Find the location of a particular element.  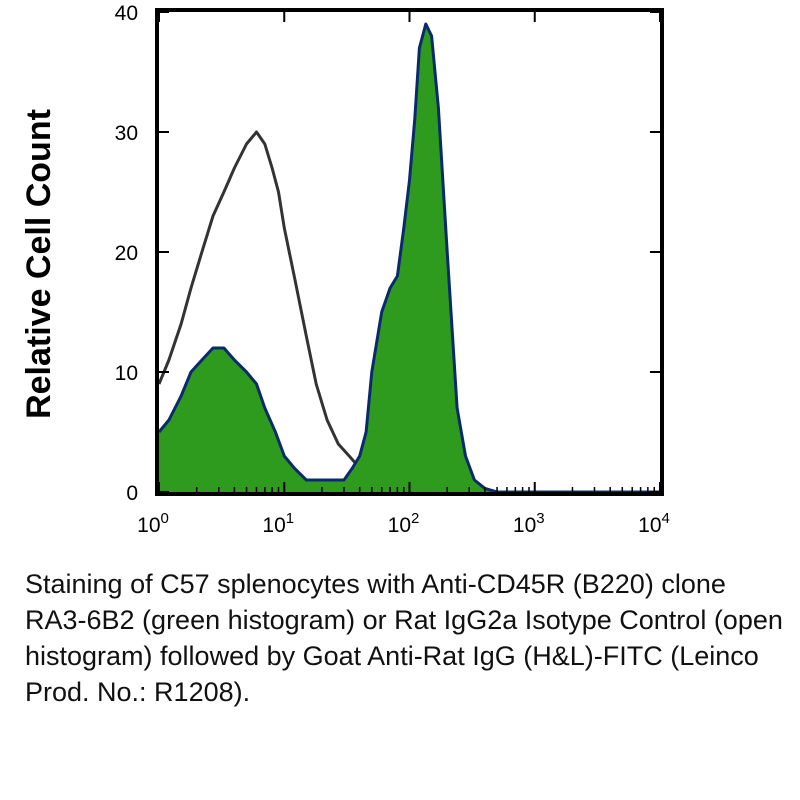

y-tick-label: 30 is located at coordinates (126, 133).